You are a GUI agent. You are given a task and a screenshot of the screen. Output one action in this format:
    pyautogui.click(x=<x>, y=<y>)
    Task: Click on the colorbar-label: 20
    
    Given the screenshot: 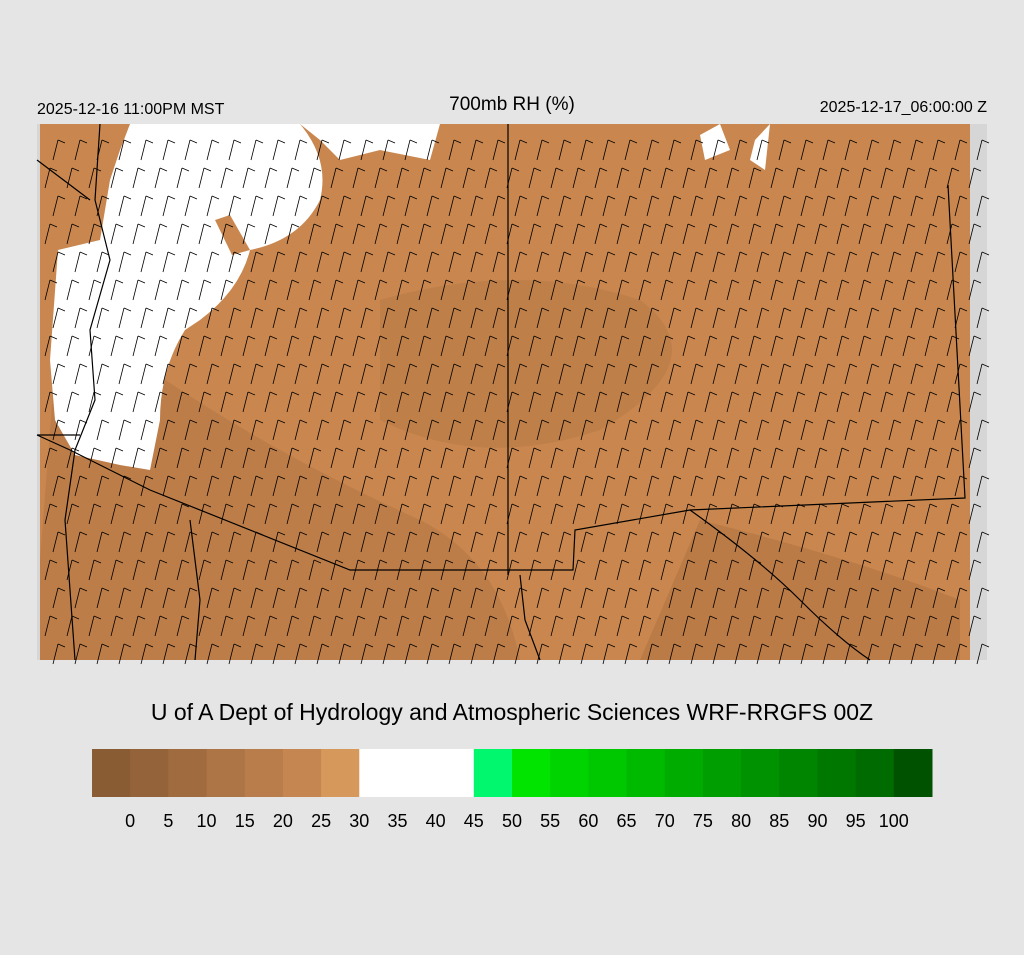 What is the action you would take?
    pyautogui.click(x=283, y=821)
    